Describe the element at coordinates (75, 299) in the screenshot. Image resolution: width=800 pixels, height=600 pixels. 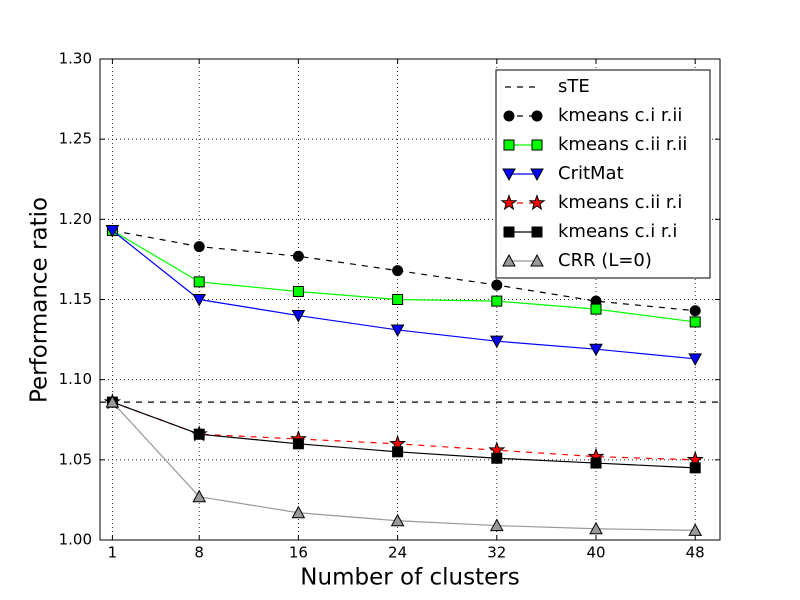
I see `y-tick-label: 1.15` at that location.